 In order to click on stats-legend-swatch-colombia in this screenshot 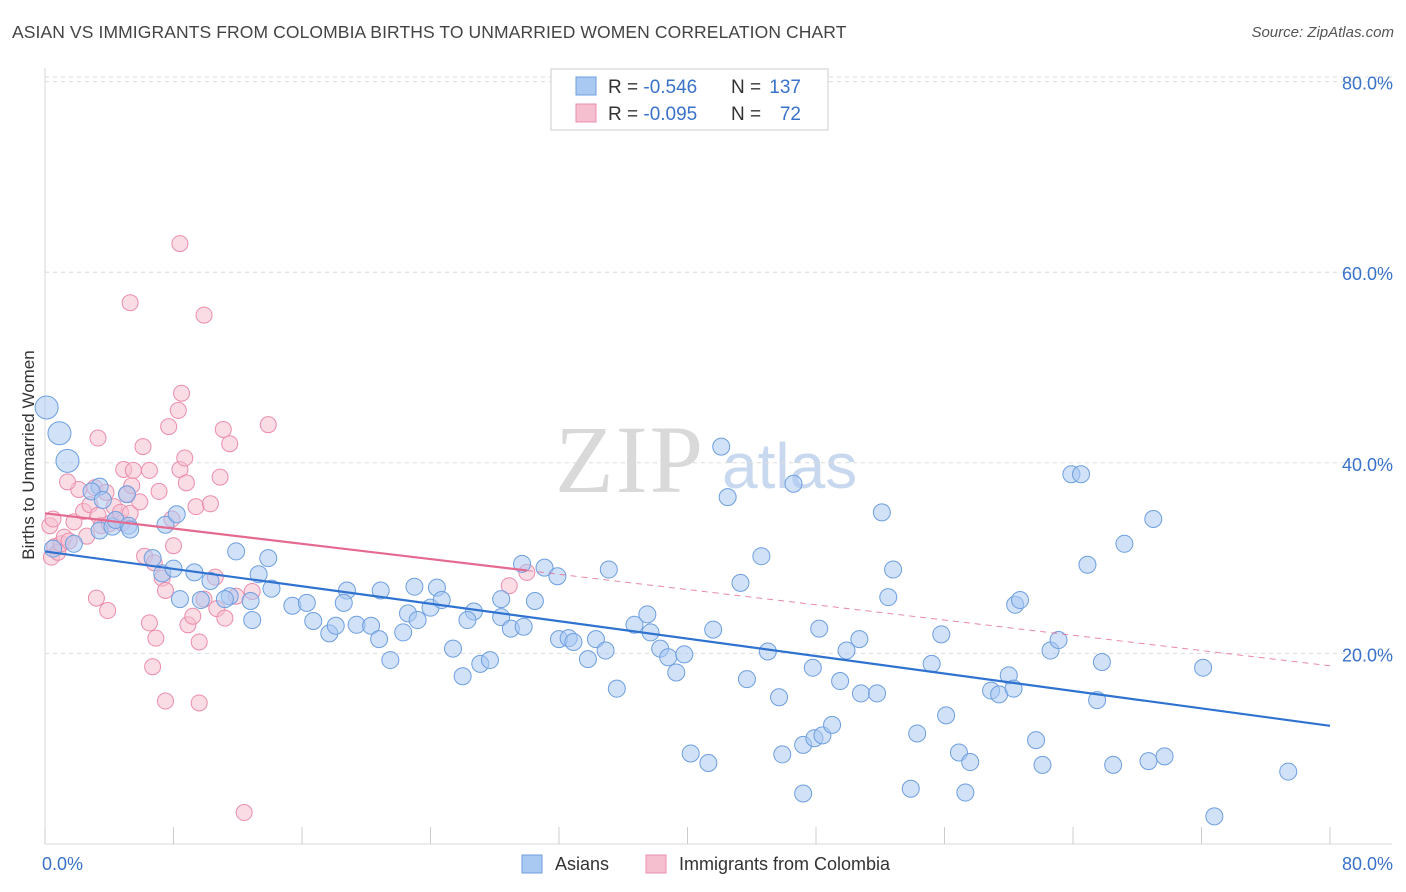, I will do `click(586, 113)`.